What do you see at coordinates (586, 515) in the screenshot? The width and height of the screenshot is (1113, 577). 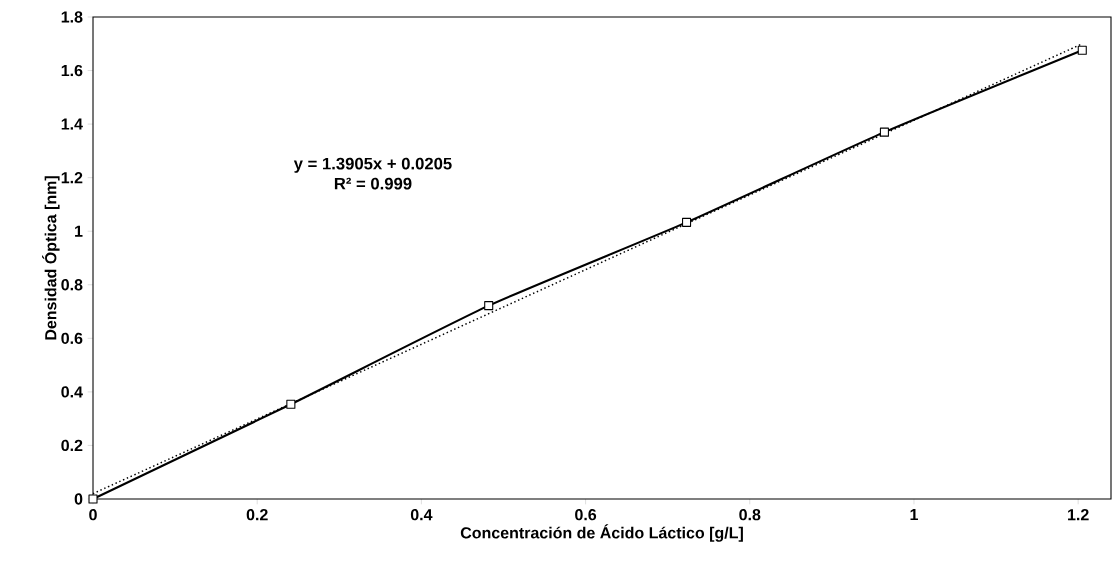 I see `x-tick-label: 0.6` at bounding box center [586, 515].